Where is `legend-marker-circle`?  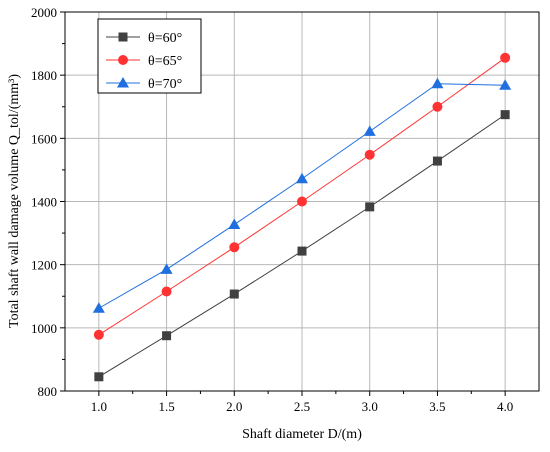 legend-marker-circle is located at coordinates (123, 60).